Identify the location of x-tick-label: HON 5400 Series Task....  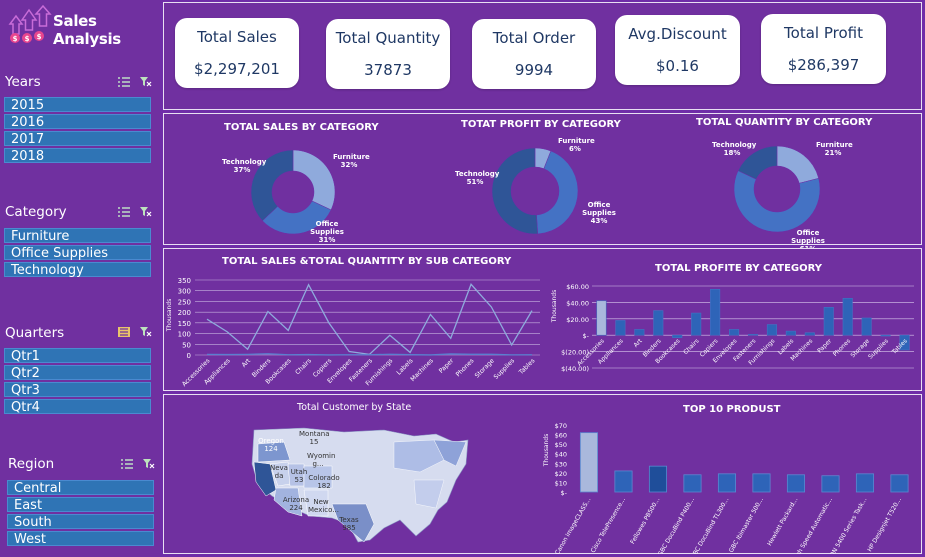
(847, 525).